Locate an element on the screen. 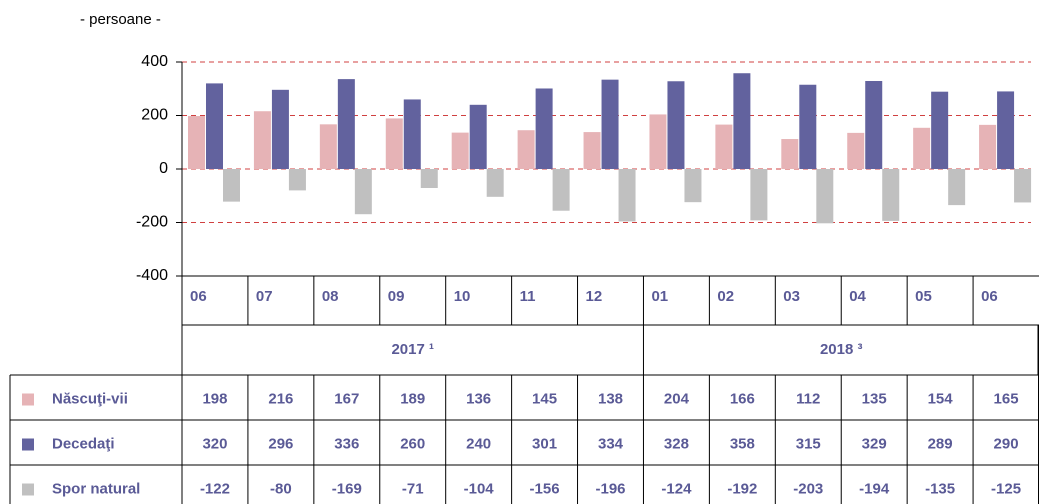  table-value: 320 is located at coordinates (214, 443).